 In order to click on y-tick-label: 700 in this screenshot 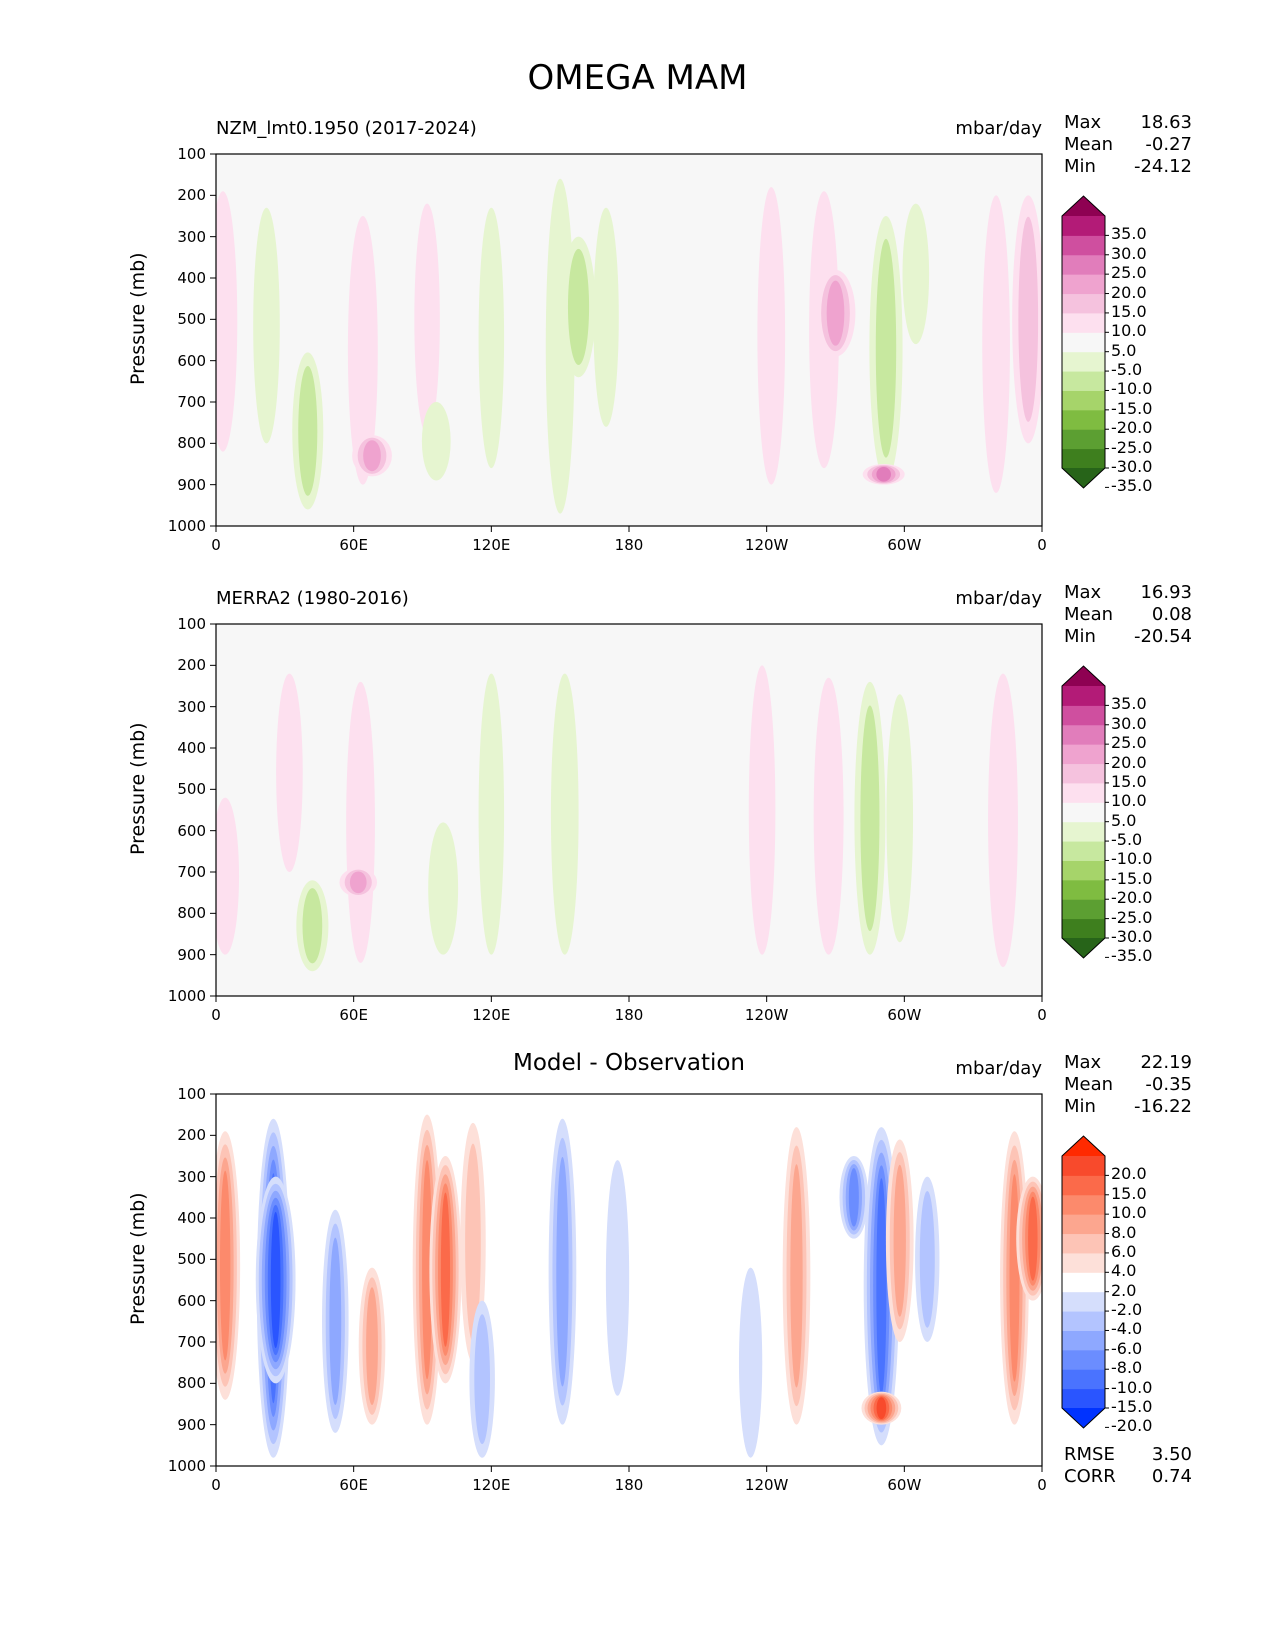, I will do `click(191, 872)`.